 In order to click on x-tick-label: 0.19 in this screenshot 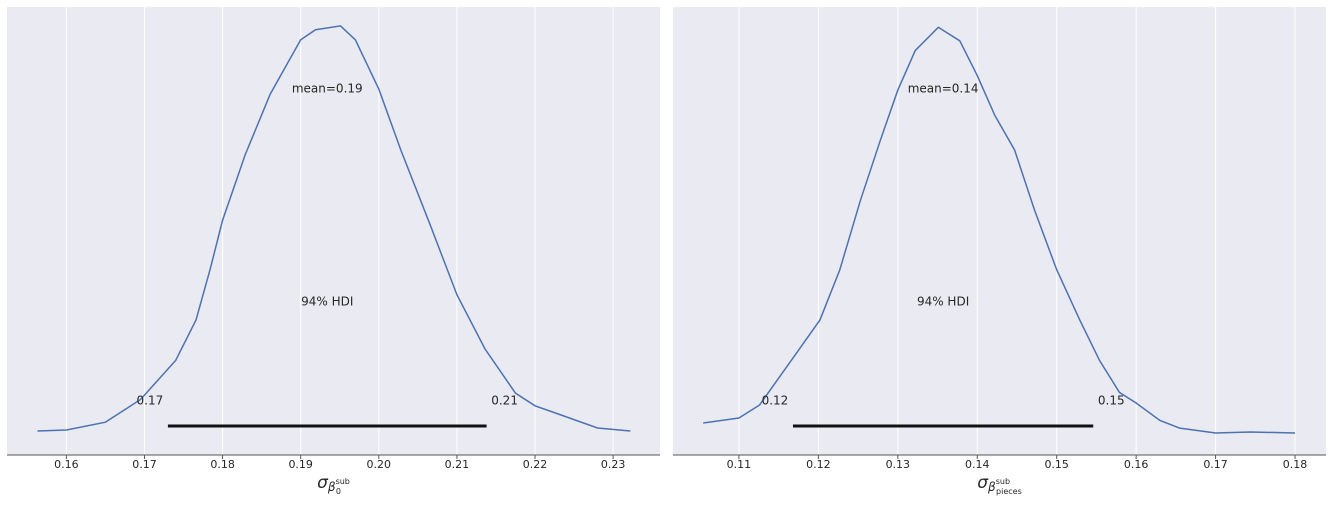, I will do `click(300, 464)`.